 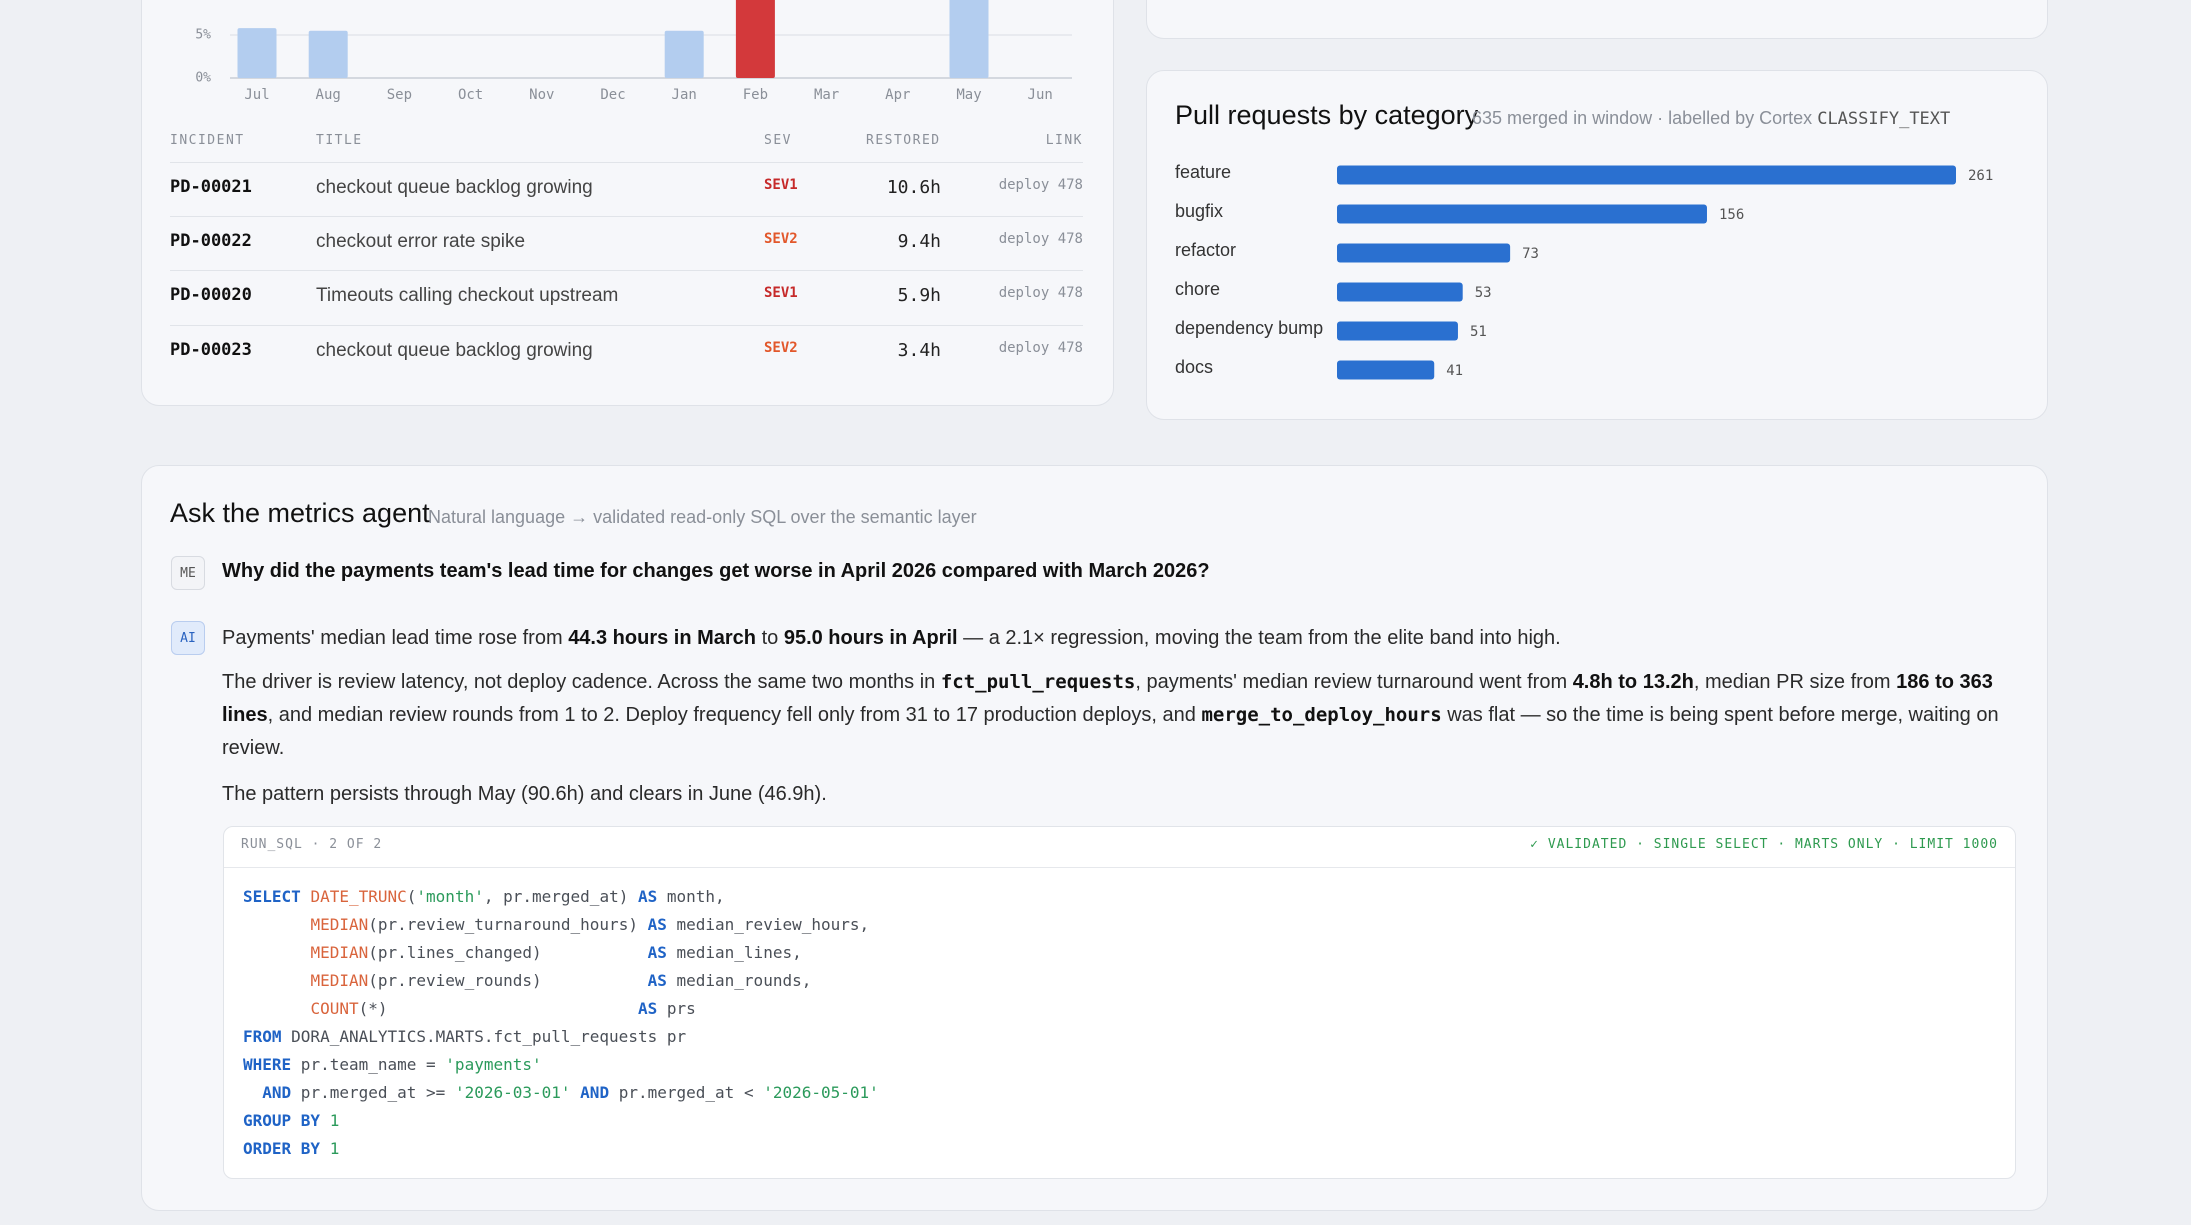 What do you see at coordinates (662, 638) in the screenshot?
I see `bold-text: 44.3 hours in March` at bounding box center [662, 638].